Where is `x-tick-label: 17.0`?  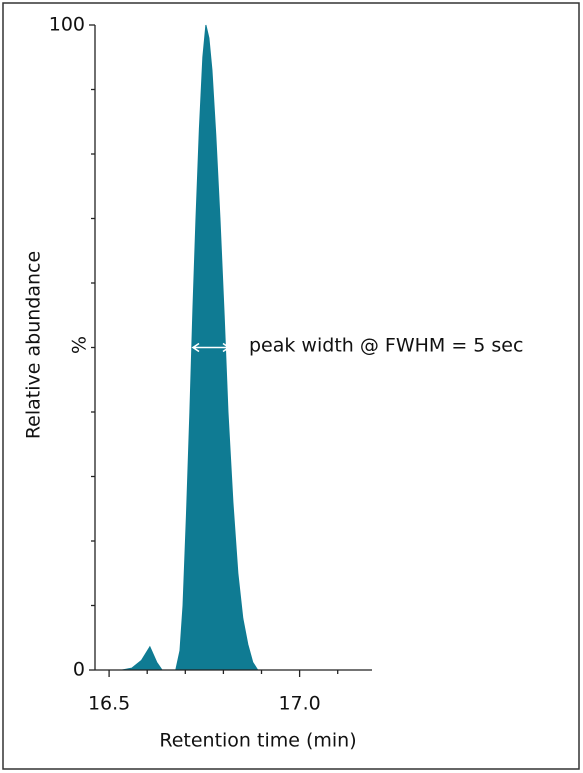
x-tick-label: 17.0 is located at coordinates (299, 704).